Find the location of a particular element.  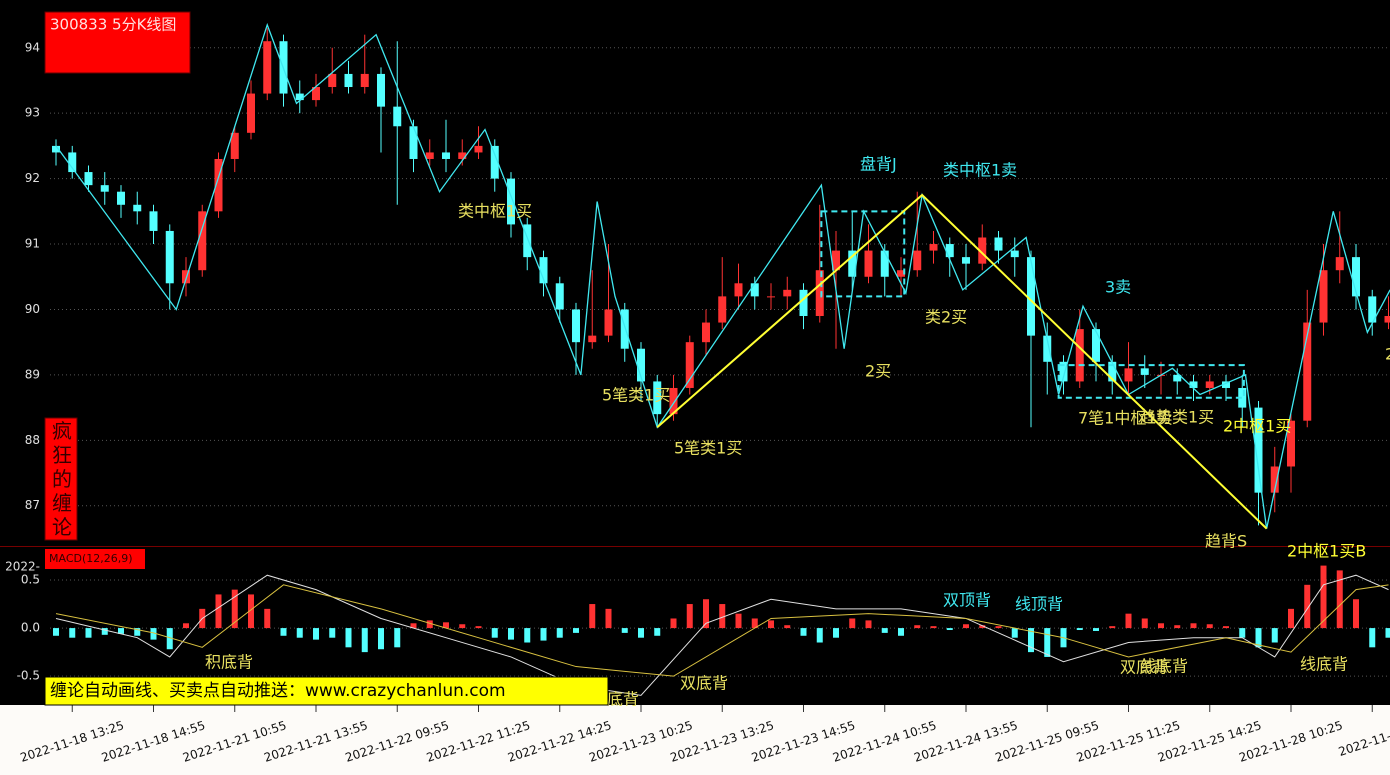

y-tick-label: 0.0 is located at coordinates (30, 628).